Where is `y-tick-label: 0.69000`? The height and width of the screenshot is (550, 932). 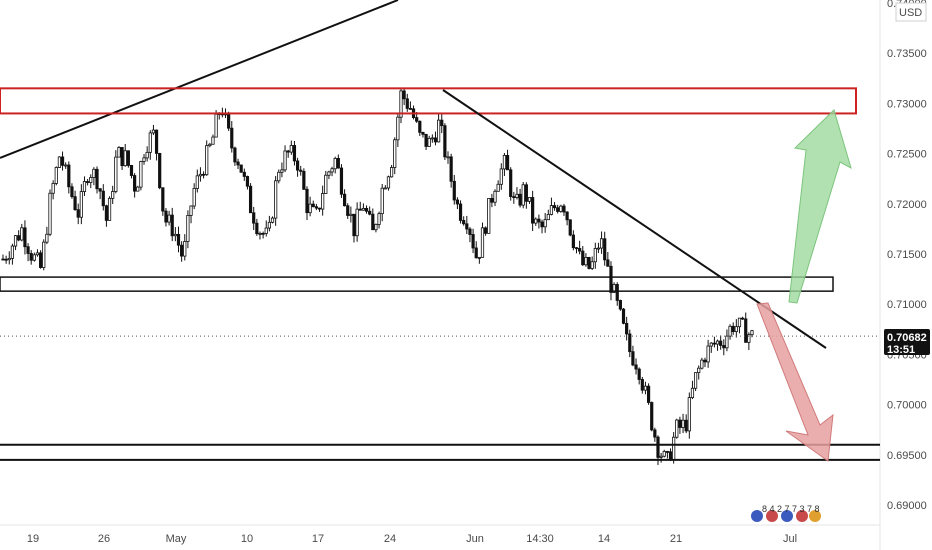
y-tick-label: 0.69000 is located at coordinates (907, 506).